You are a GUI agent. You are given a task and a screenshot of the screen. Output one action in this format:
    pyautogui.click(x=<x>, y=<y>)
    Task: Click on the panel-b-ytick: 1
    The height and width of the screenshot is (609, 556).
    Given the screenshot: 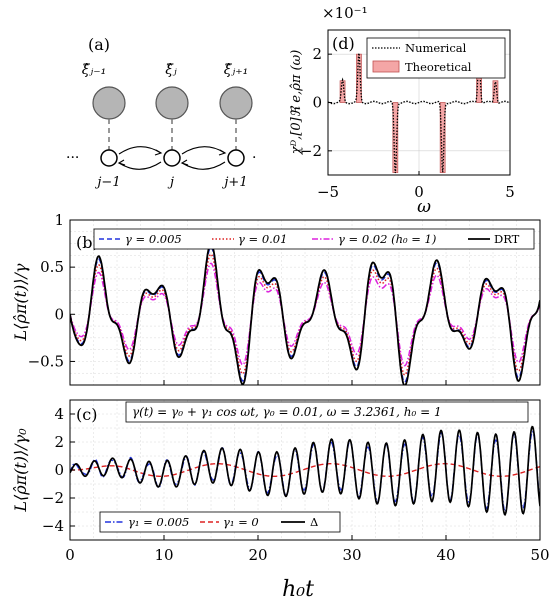 What is the action you would take?
    pyautogui.click(x=59, y=220)
    